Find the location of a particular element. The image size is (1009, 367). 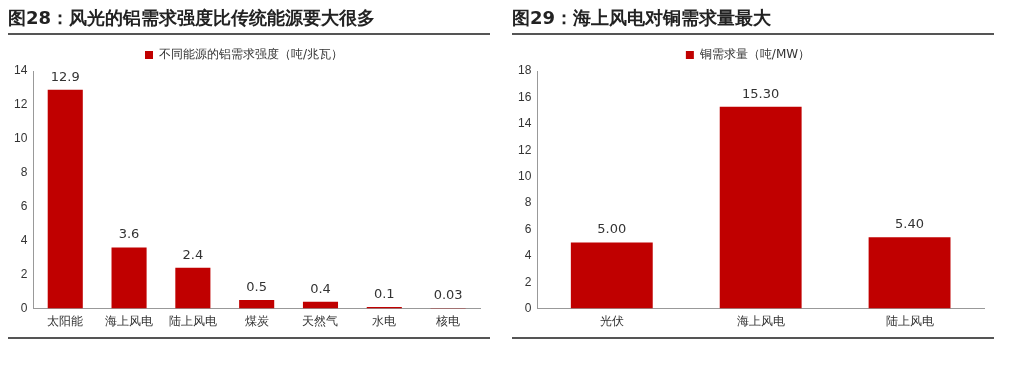

x-tick-label: 光伏 is located at coordinates (611, 321).